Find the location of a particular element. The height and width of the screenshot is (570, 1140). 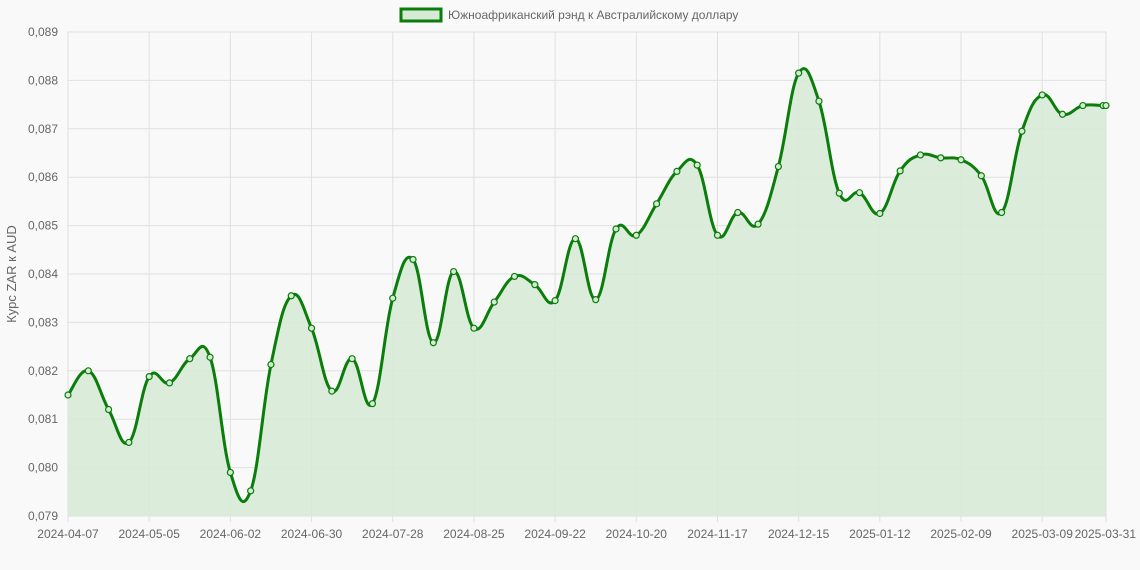

x-tick-label: 2024-12-15 is located at coordinates (799, 534).